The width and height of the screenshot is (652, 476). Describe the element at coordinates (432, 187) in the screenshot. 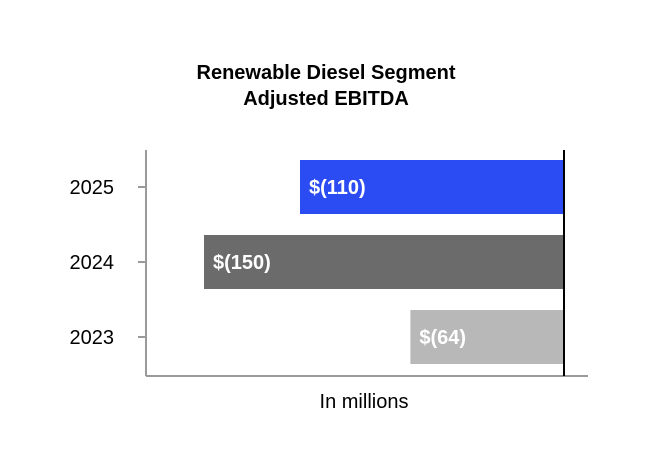

I see `bar-2025` at that location.